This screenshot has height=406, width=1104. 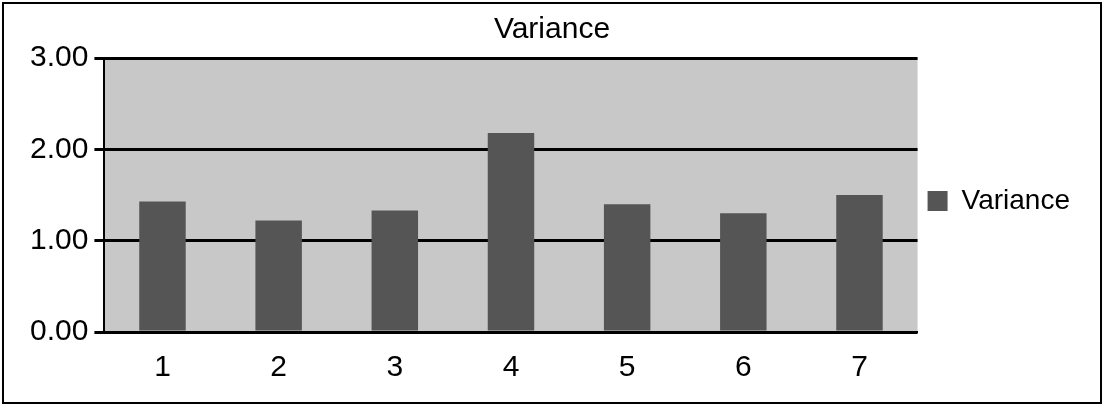 I want to click on x-tick-label: 5, so click(x=627, y=366).